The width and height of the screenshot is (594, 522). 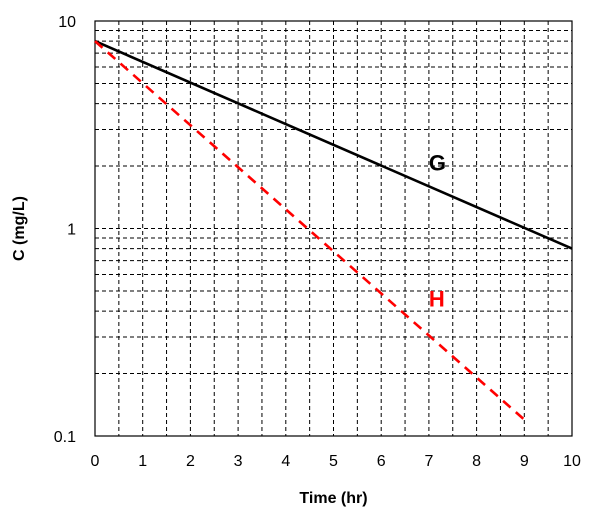 I want to click on y-axis-label: C (mg/L), so click(x=19, y=228).